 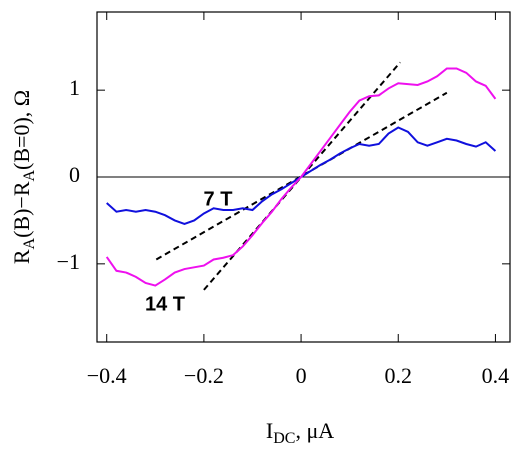 I want to click on series-label: 14 T, so click(x=165, y=304).